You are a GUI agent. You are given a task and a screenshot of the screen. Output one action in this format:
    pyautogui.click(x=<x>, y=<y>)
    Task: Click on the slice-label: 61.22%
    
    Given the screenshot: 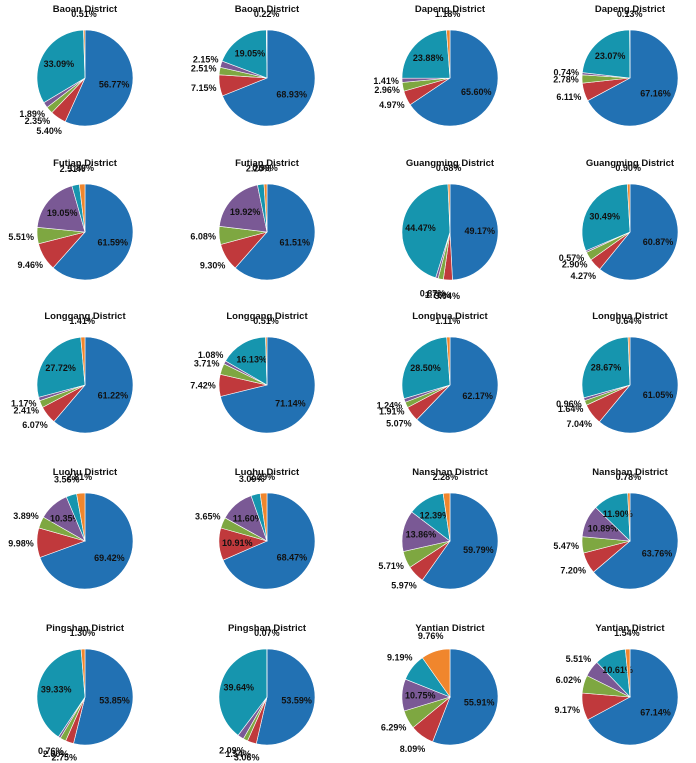 What is the action you would take?
    pyautogui.click(x=113, y=395)
    